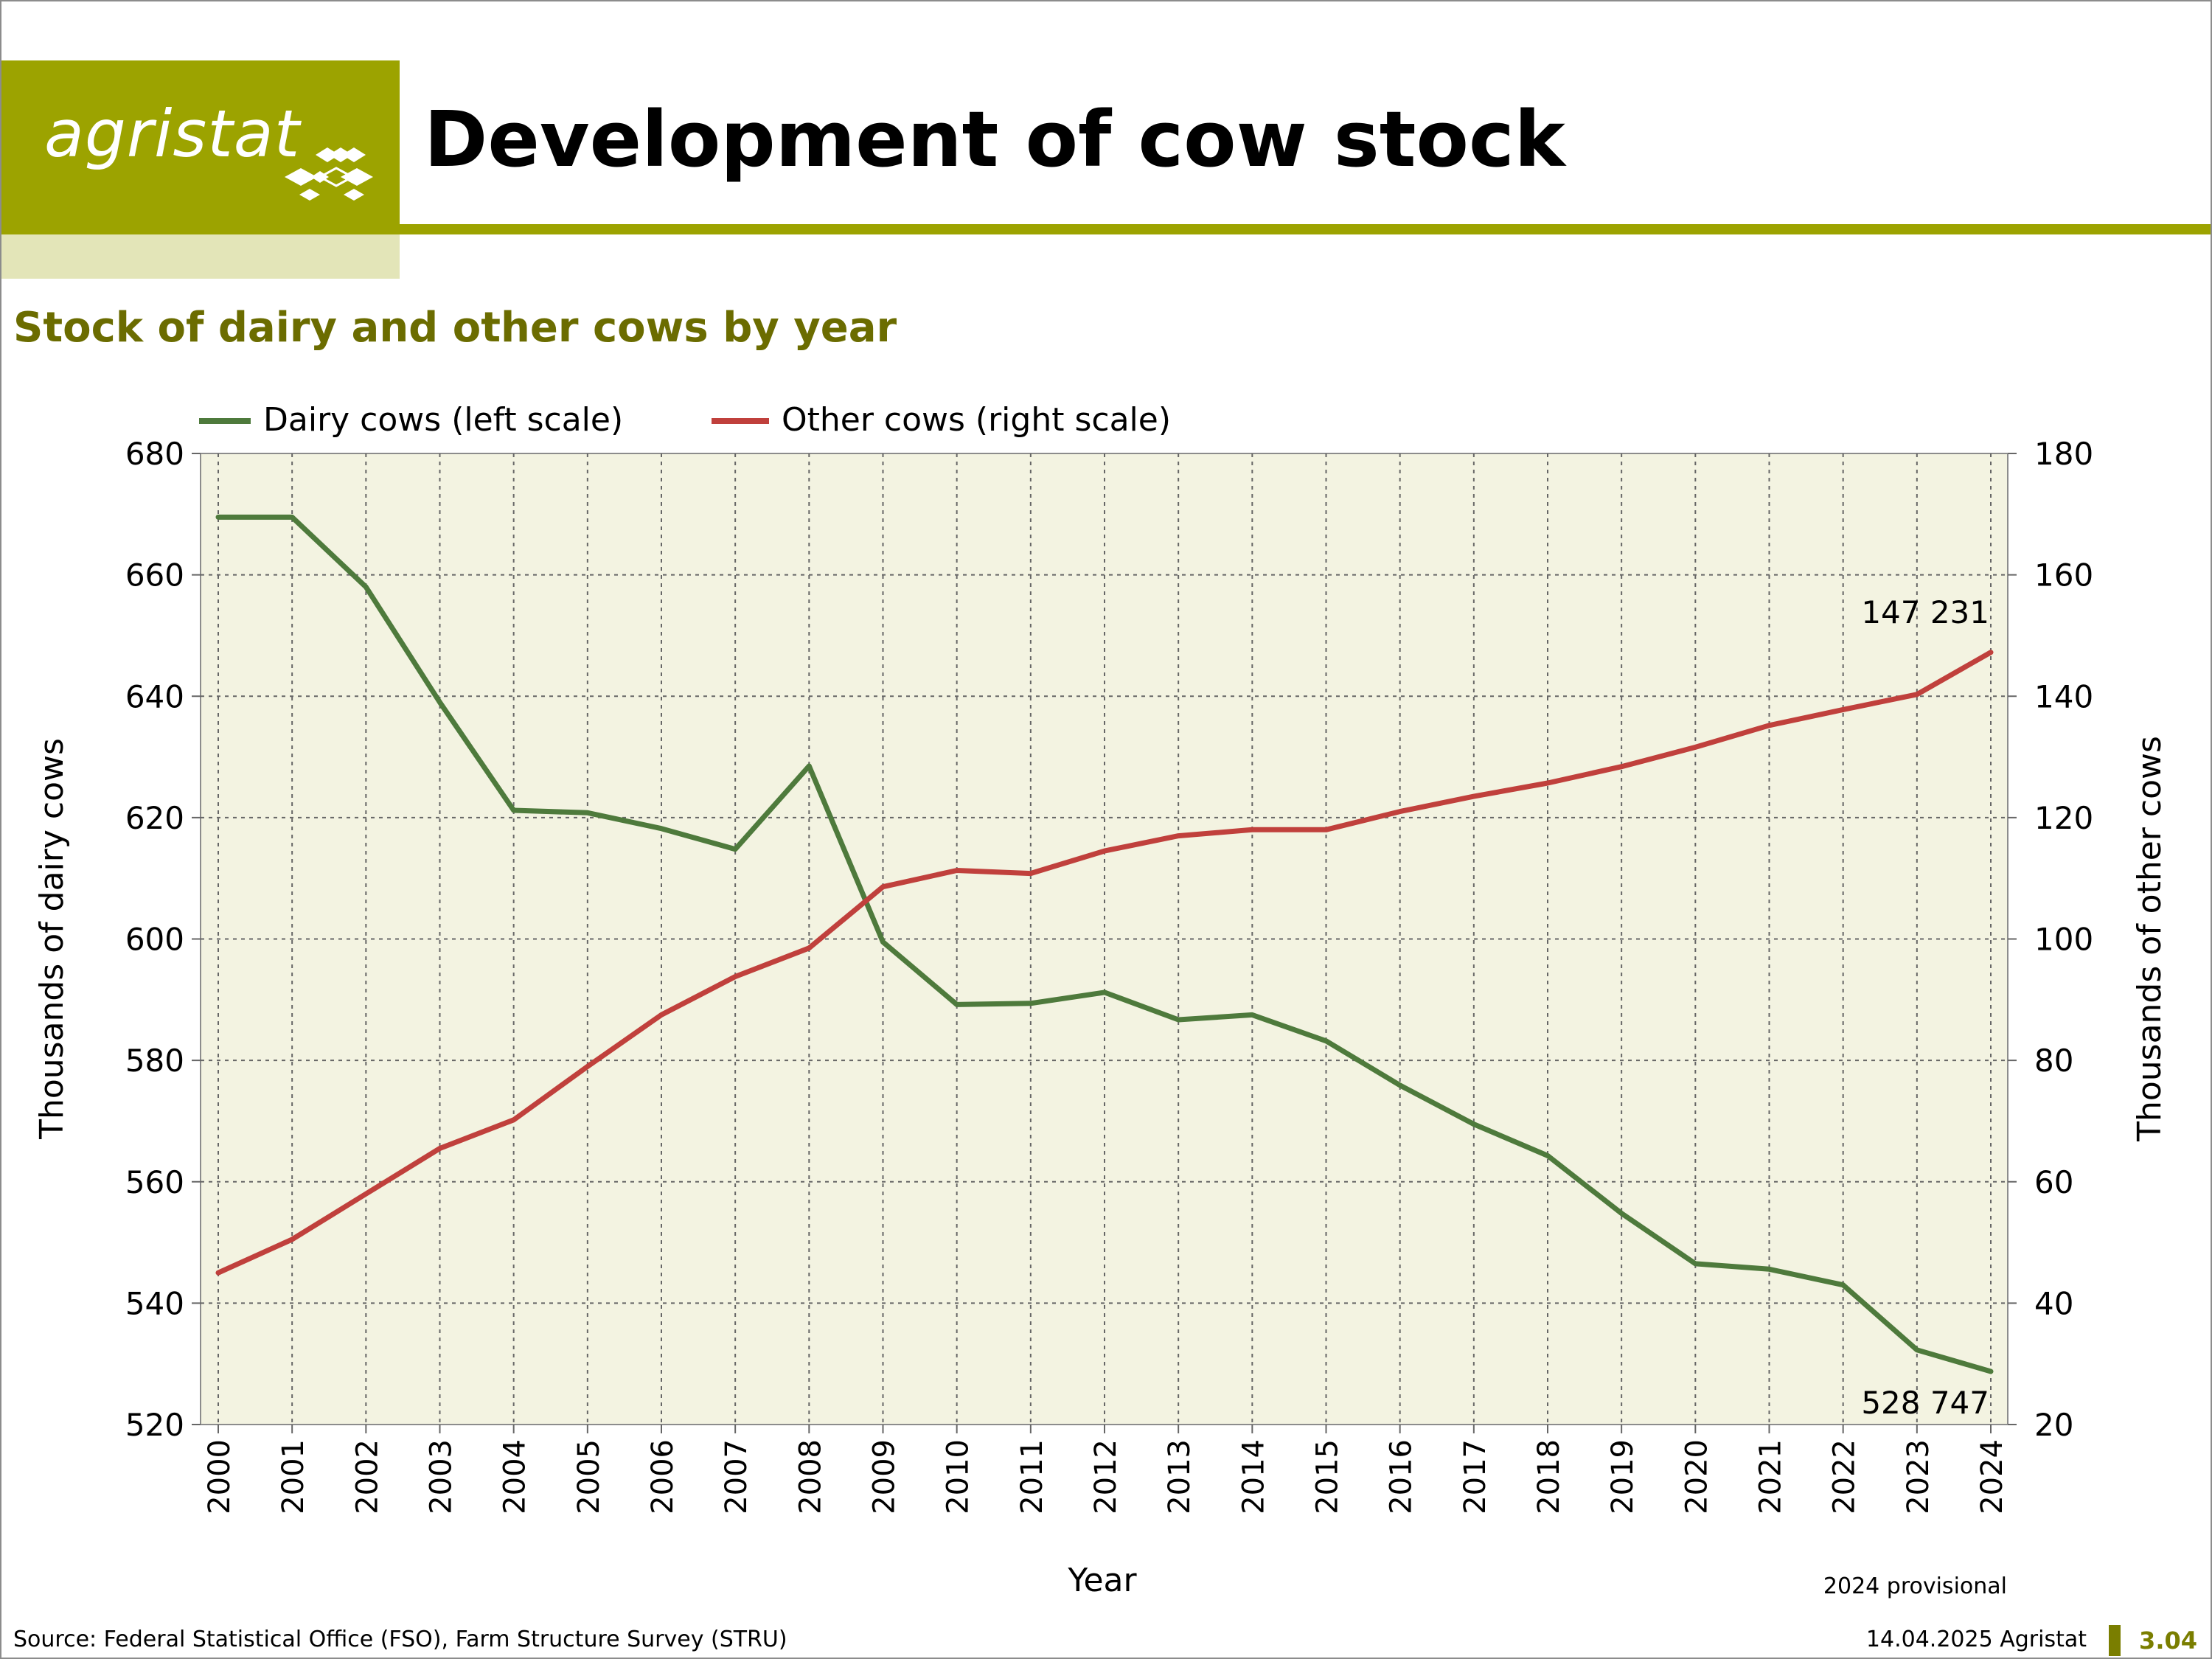 Image resolution: width=2212 pixels, height=1659 pixels. I want to click on left-axis-title: Thousands of dairy cows, so click(52, 939).